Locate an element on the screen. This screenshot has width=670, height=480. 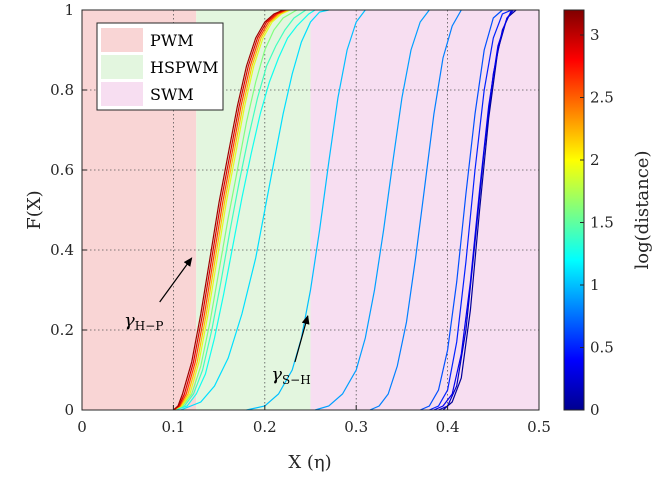
x-tick-label: 0.2 is located at coordinates (265, 427).